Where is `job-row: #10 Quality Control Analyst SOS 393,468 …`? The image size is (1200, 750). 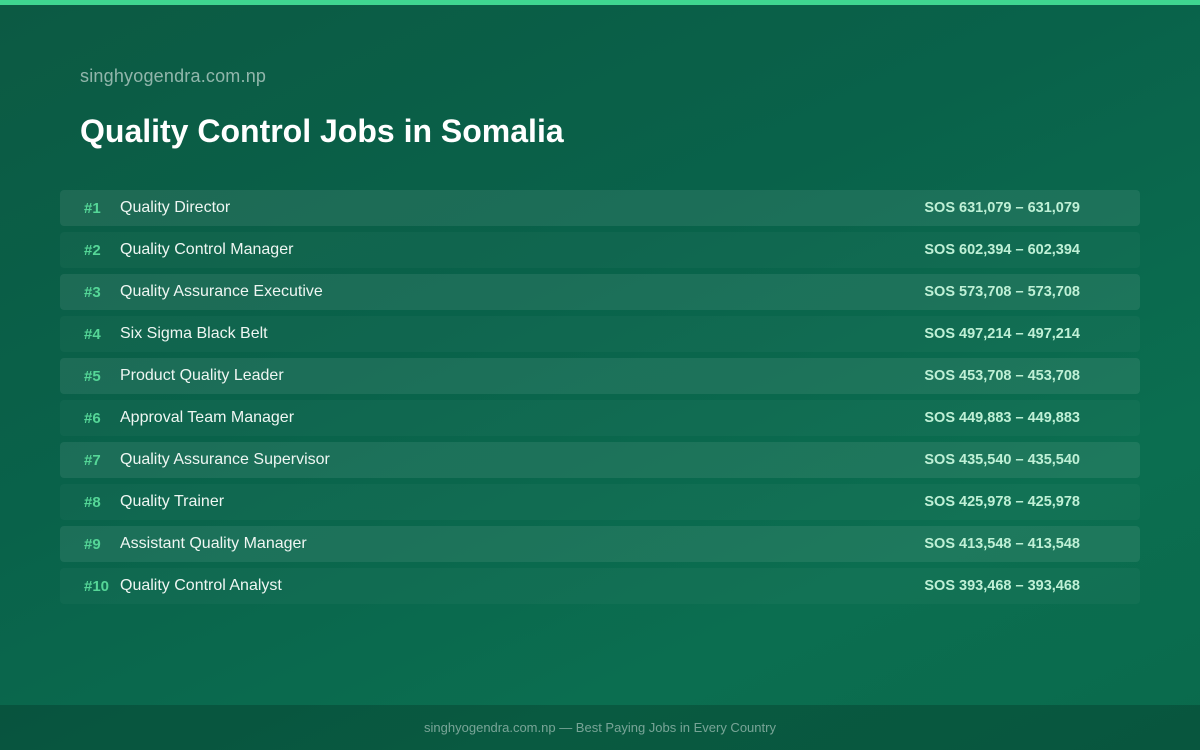
job-row: #10 Quality Control Analyst SOS 393,468 … is located at coordinates (600, 586).